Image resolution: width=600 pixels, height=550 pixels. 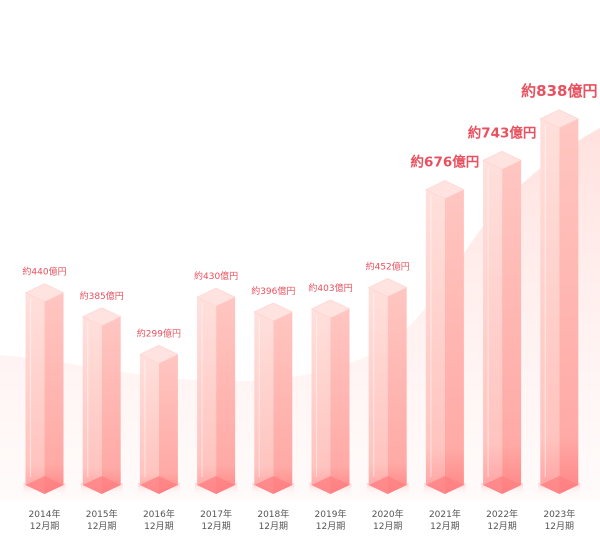 I want to click on data-label: 約440億円, so click(x=44, y=272).